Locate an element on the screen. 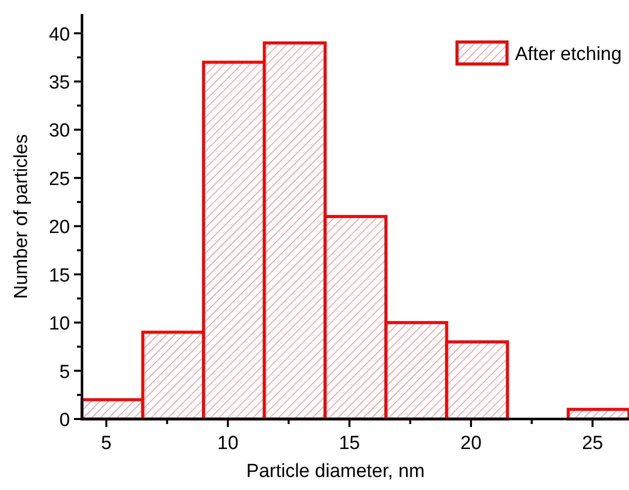 The height and width of the screenshot is (490, 629). y-tick-label: 15 is located at coordinates (59, 275).